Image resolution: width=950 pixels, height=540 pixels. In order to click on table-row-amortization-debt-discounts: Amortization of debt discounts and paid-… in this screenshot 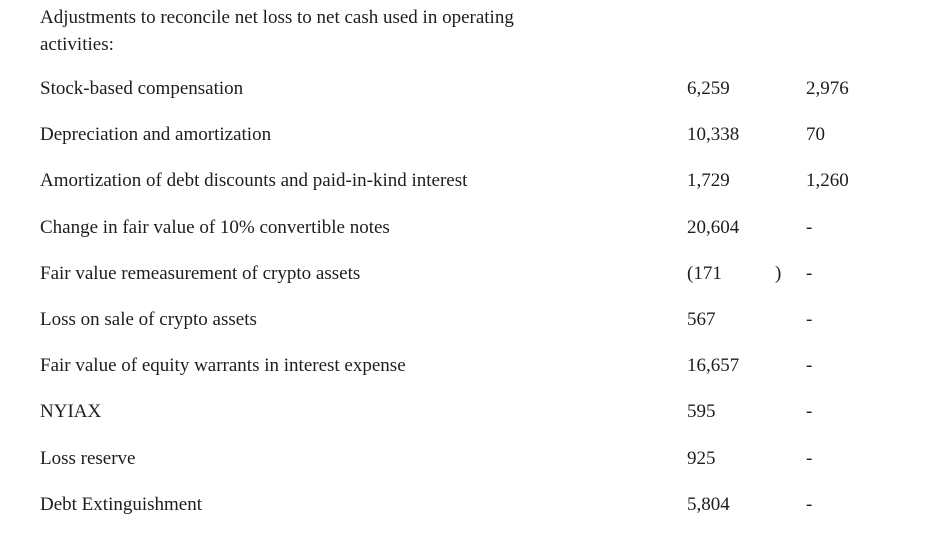, I will do `click(495, 193)`.